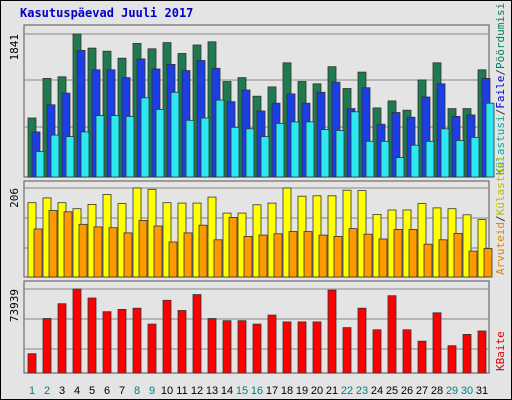 This screenshot has width=512, height=400. Describe the element at coordinates (482, 391) in the screenshot. I see `x-tick-label-day-31: 31` at that location.